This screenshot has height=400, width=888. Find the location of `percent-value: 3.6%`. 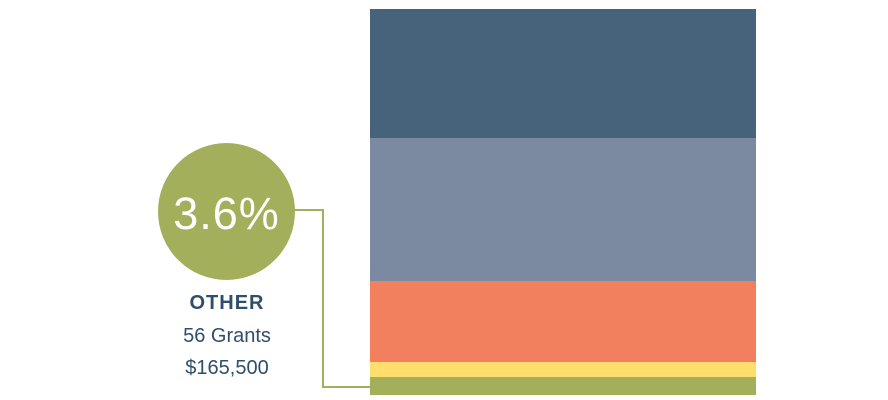

percent-value: 3.6% is located at coordinates (226, 213).